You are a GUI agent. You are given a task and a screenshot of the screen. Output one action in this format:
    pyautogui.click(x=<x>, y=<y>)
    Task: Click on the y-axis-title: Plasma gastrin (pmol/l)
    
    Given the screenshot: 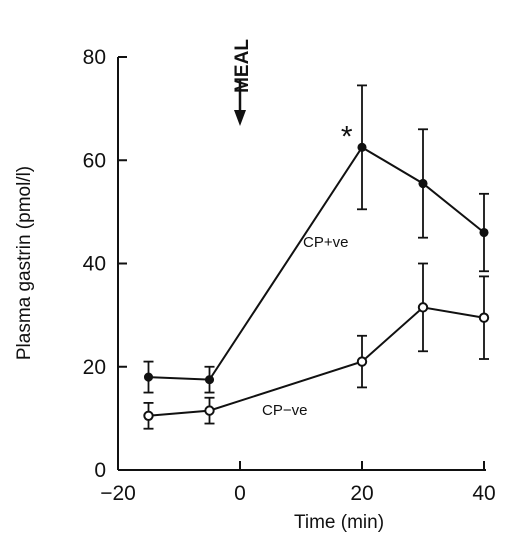 What is the action you would take?
    pyautogui.click(x=24, y=263)
    